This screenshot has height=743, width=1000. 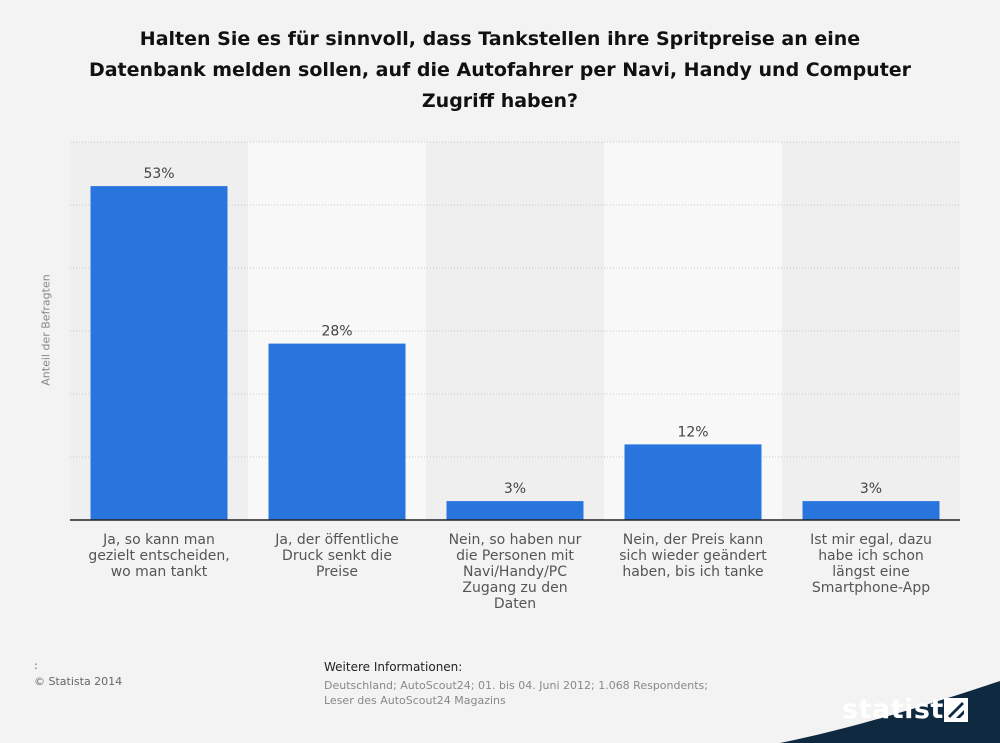 What do you see at coordinates (693, 572) in the screenshot?
I see `x-tick-label-line: haben, bis ich tanke` at bounding box center [693, 572].